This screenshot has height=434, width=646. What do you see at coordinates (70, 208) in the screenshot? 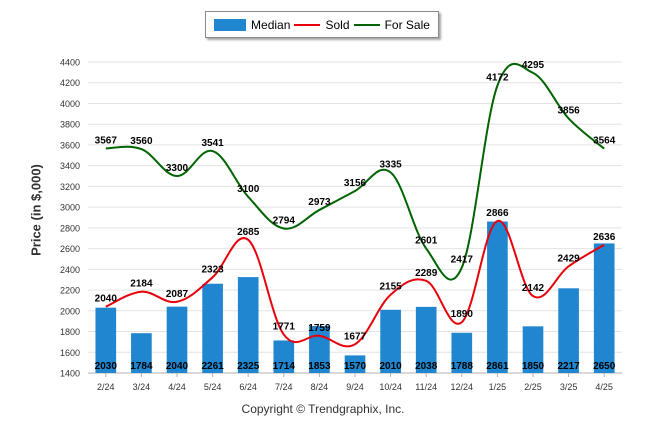
I see `y-tick-label: 3000` at bounding box center [70, 208].